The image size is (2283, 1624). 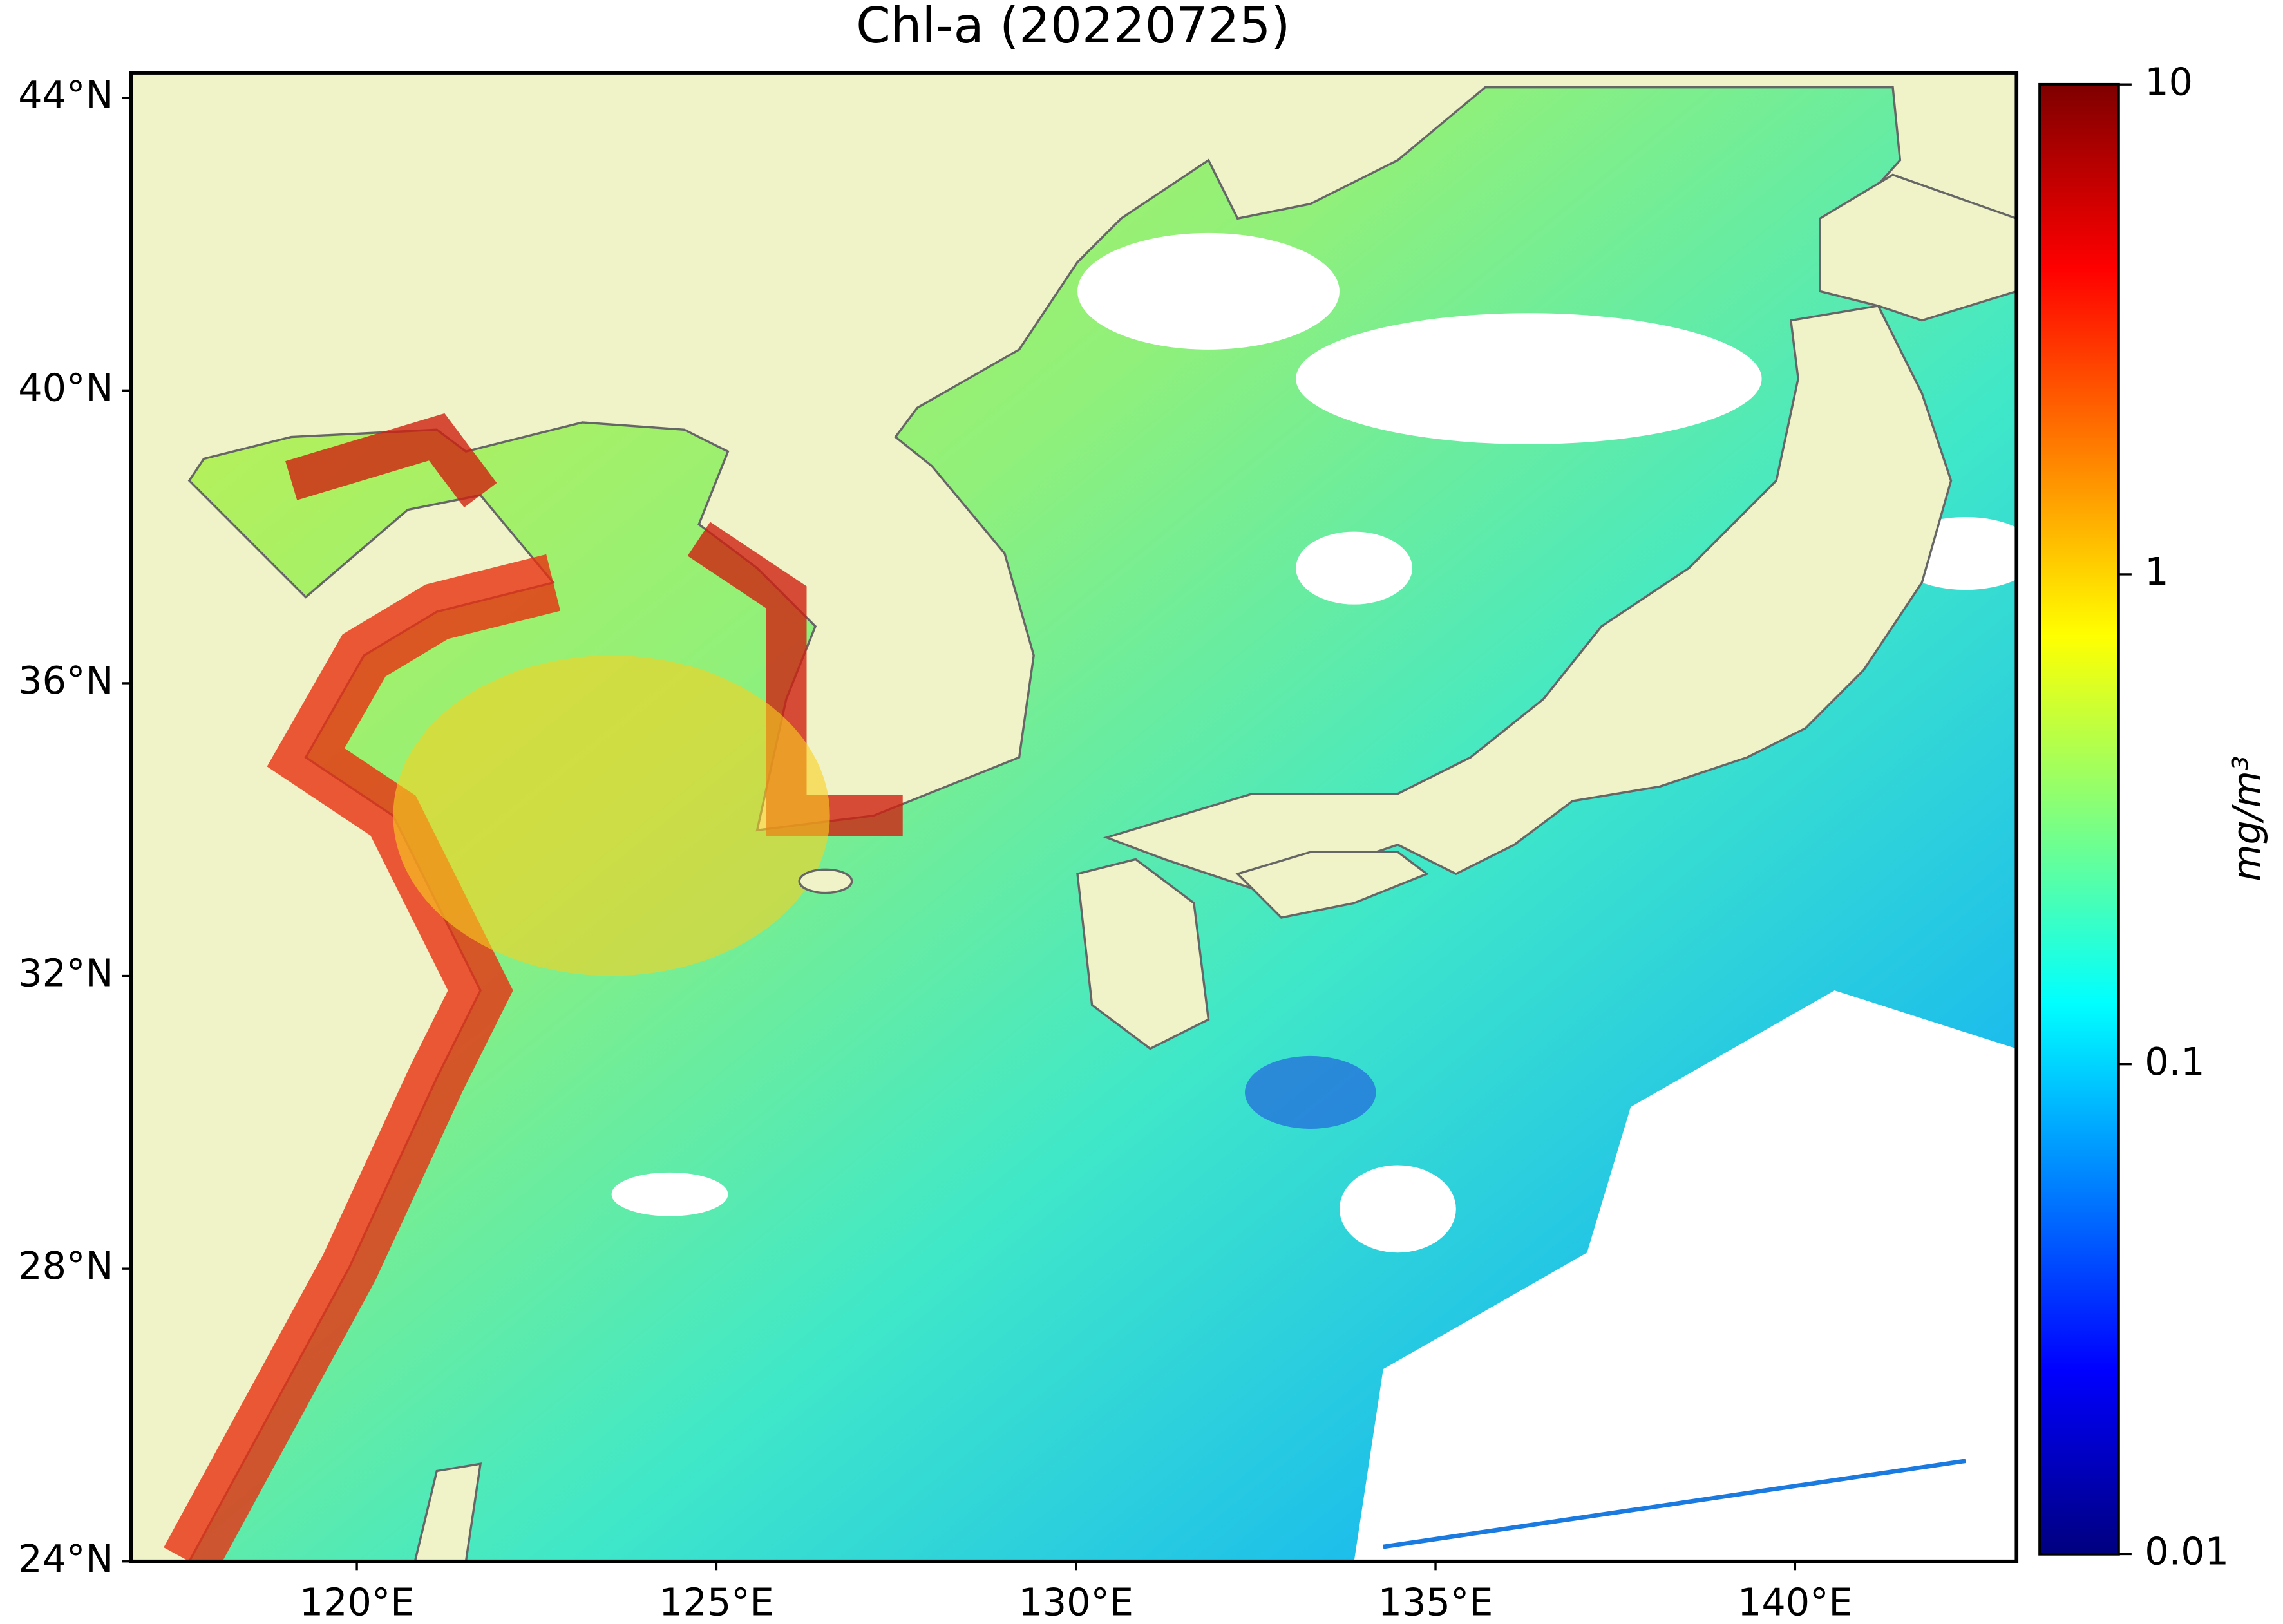 What do you see at coordinates (357, 1602) in the screenshot?
I see `x-tick-label: 120°E` at bounding box center [357, 1602].